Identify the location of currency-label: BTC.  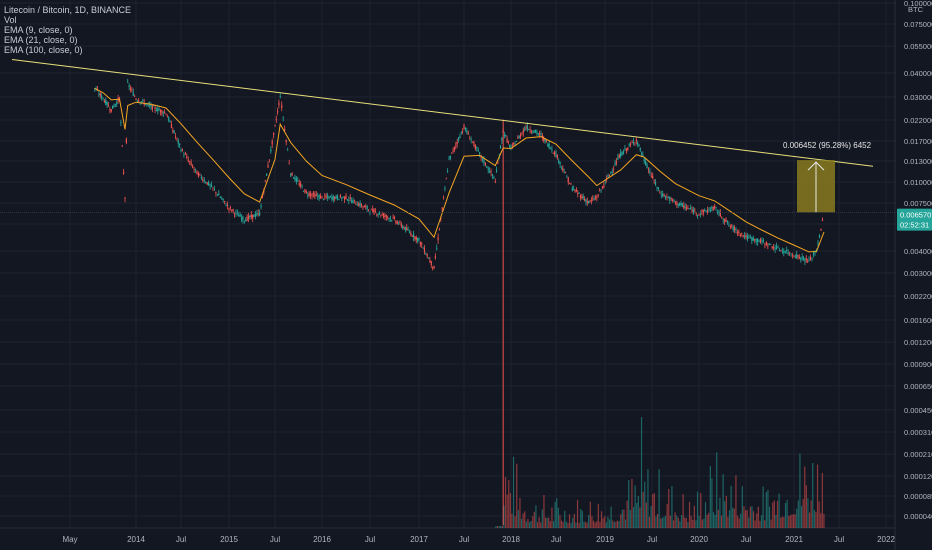
(916, 9).